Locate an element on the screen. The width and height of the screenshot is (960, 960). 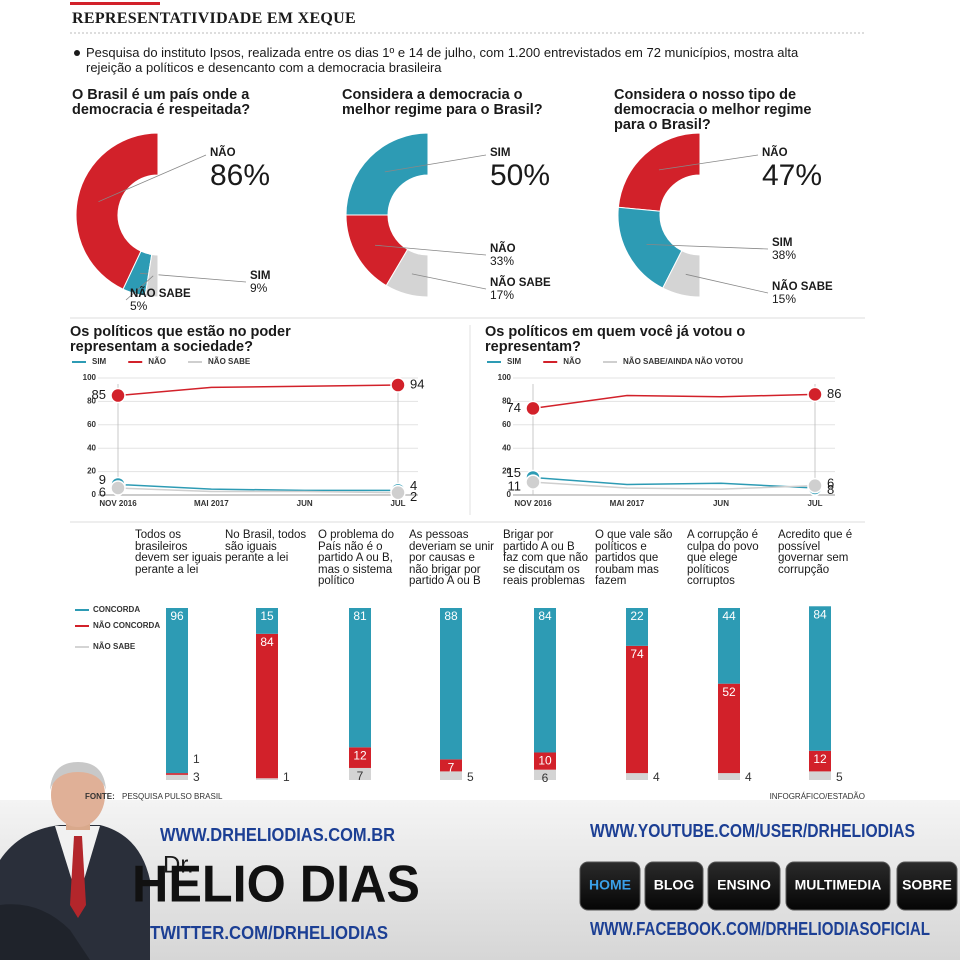
name: HELIO DIAS is located at coordinates (276, 885).